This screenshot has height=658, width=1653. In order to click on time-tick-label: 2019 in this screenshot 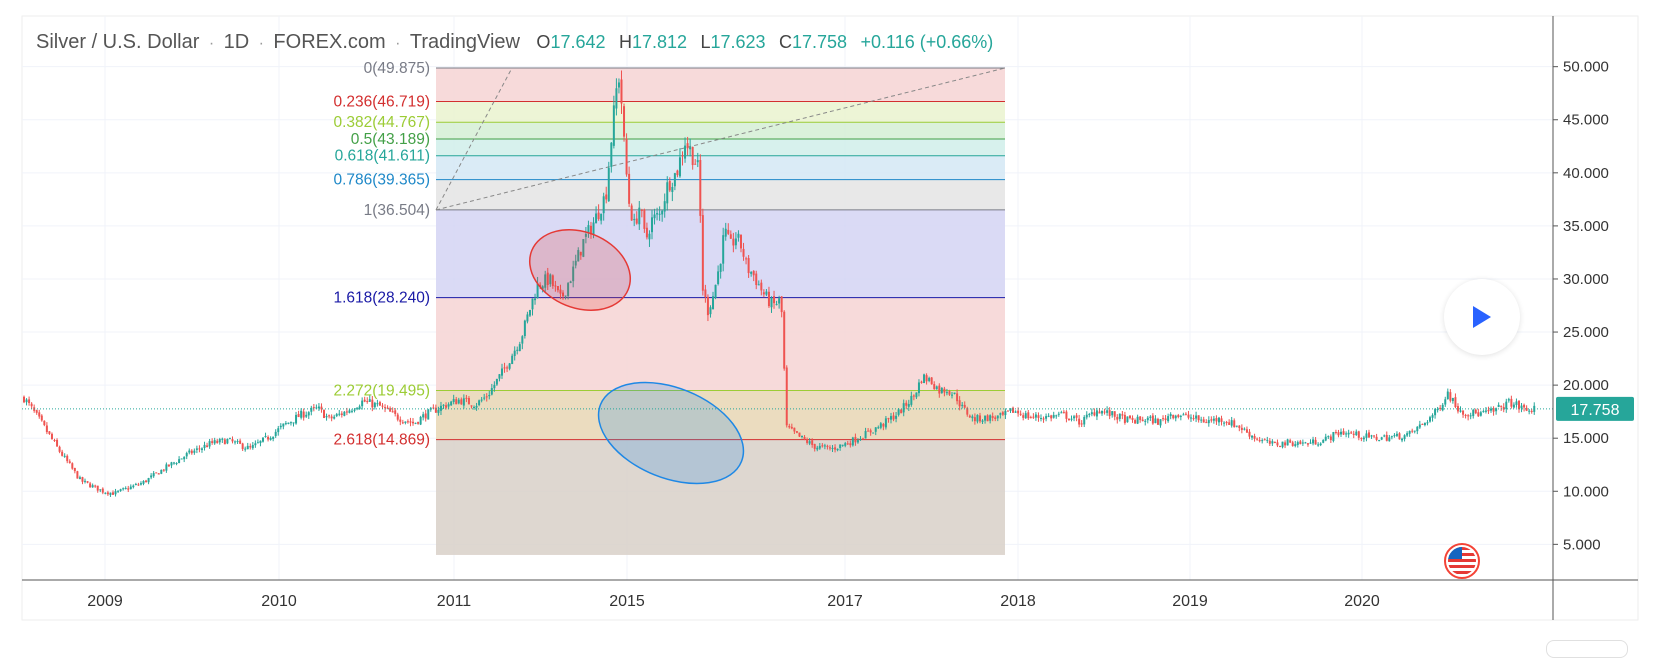, I will do `click(1190, 601)`.